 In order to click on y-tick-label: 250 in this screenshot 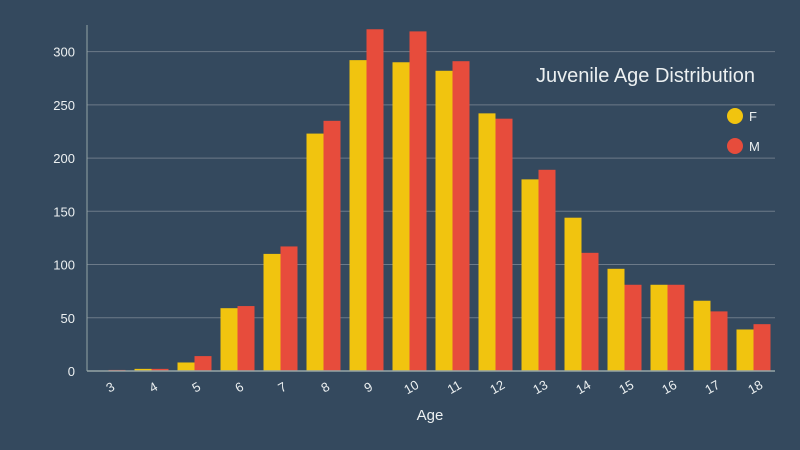, I will do `click(64, 105)`.